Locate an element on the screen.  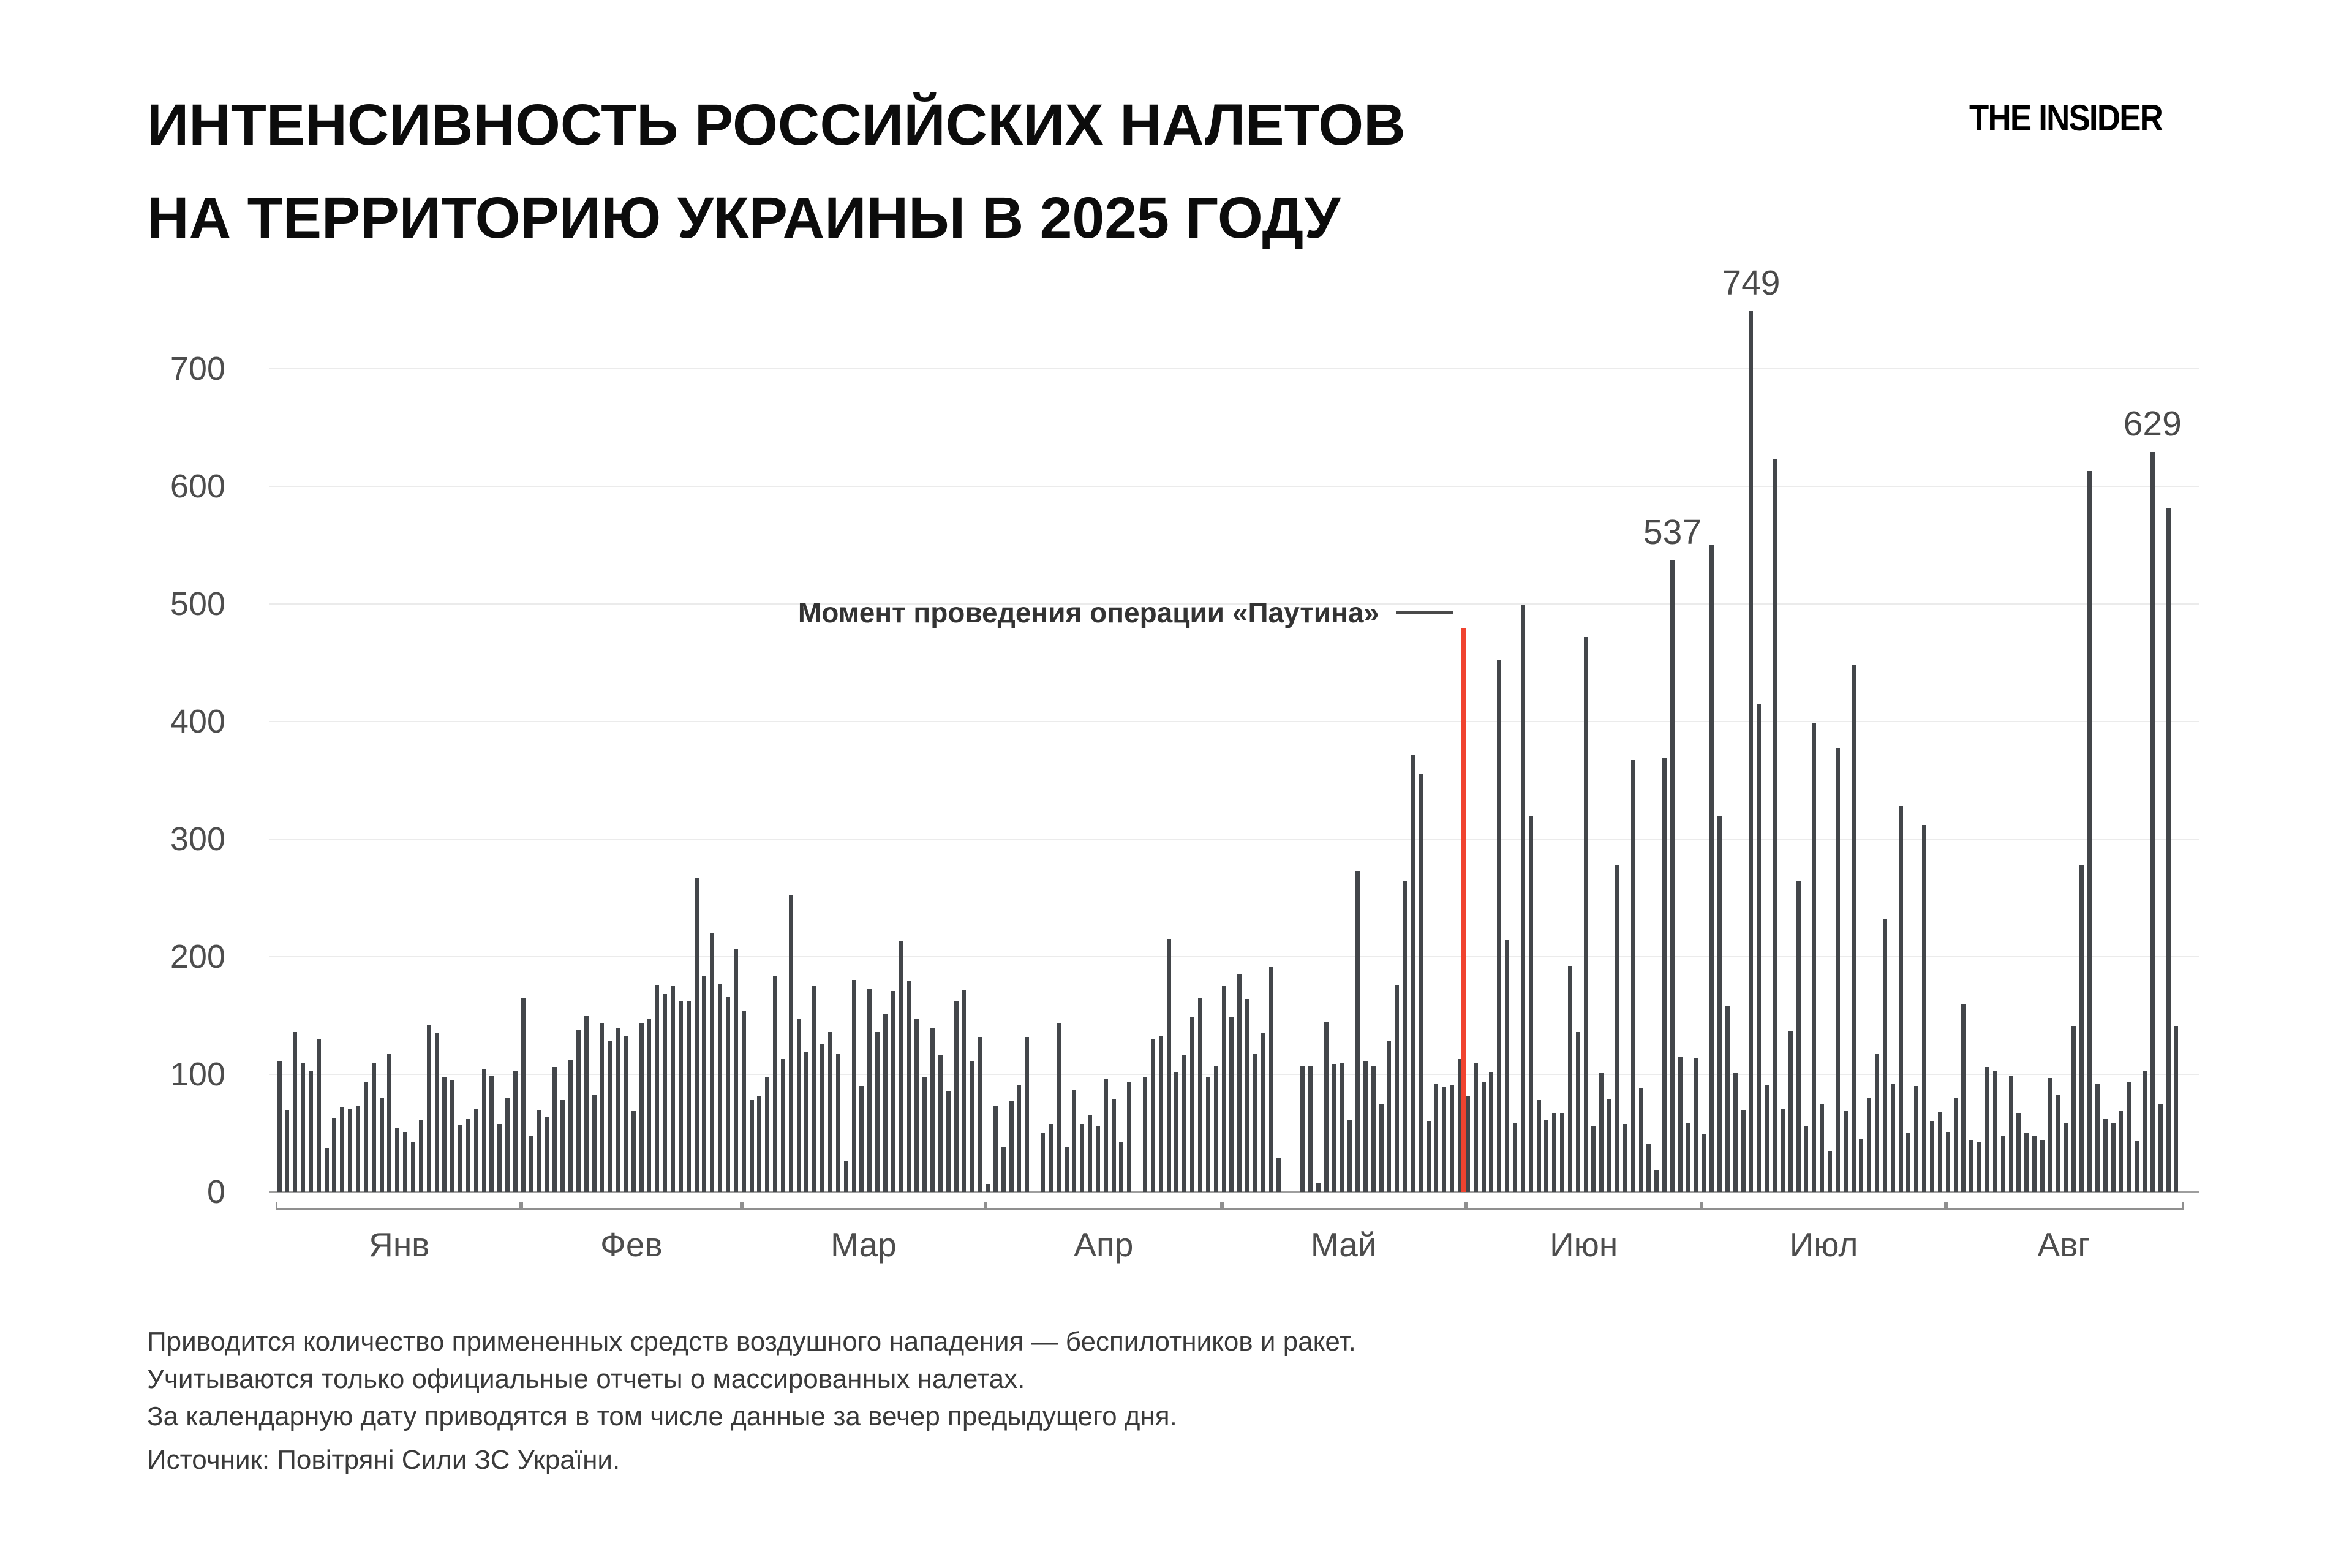
y-tick-label-300: 300 is located at coordinates (198, 840).